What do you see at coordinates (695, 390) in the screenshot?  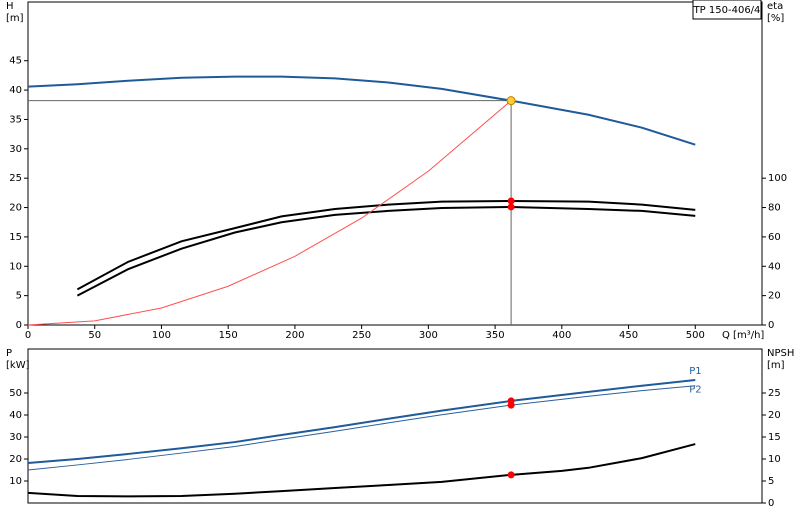 I see `series-label: P2` at bounding box center [695, 390].